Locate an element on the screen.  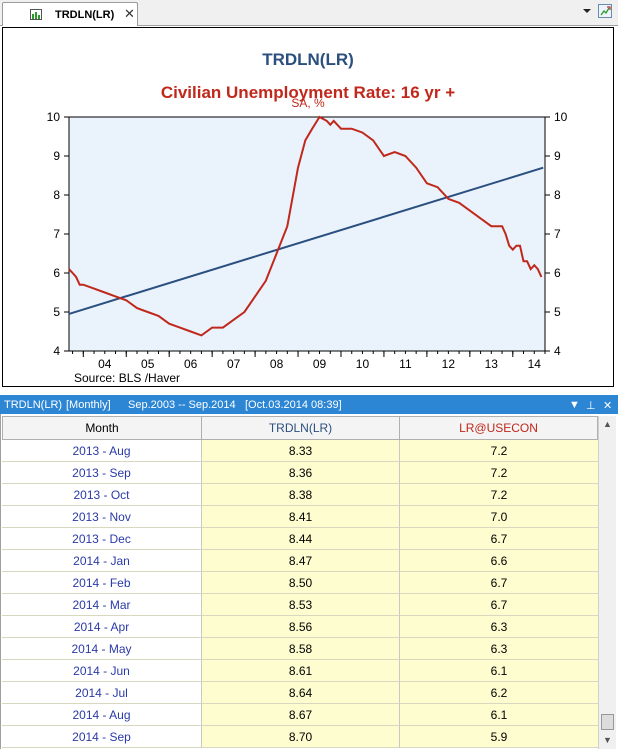
cell-month: 2014 - Jan is located at coordinates (102, 561).